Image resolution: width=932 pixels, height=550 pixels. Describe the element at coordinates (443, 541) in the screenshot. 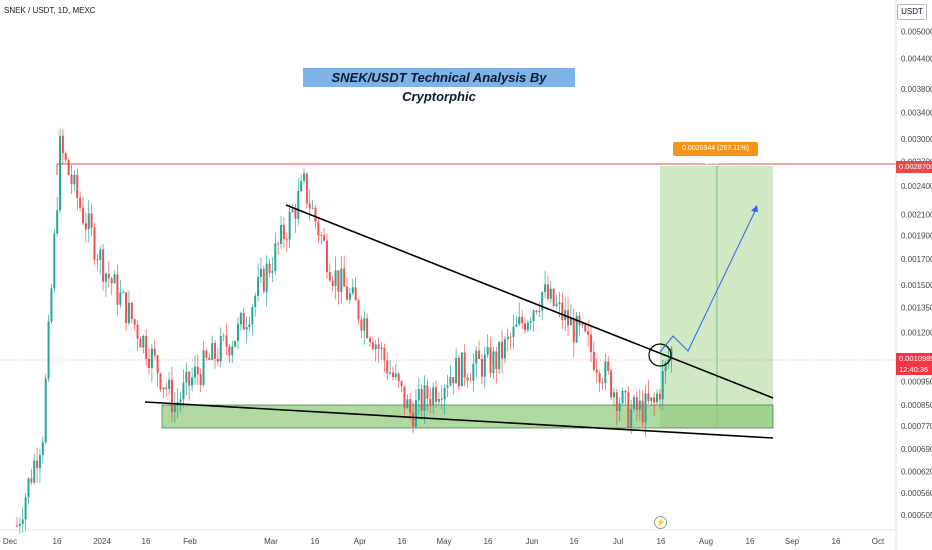

I see `x-tick-label: May` at that location.